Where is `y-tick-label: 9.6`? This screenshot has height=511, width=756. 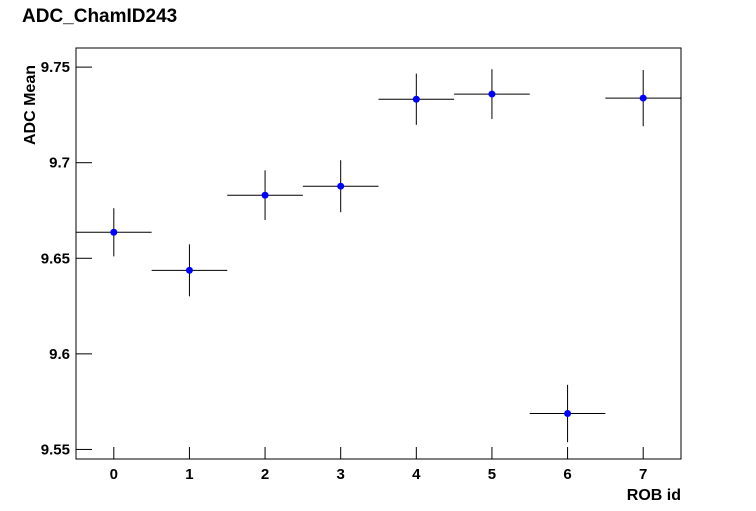 y-tick-label: 9.6 is located at coordinates (59, 354).